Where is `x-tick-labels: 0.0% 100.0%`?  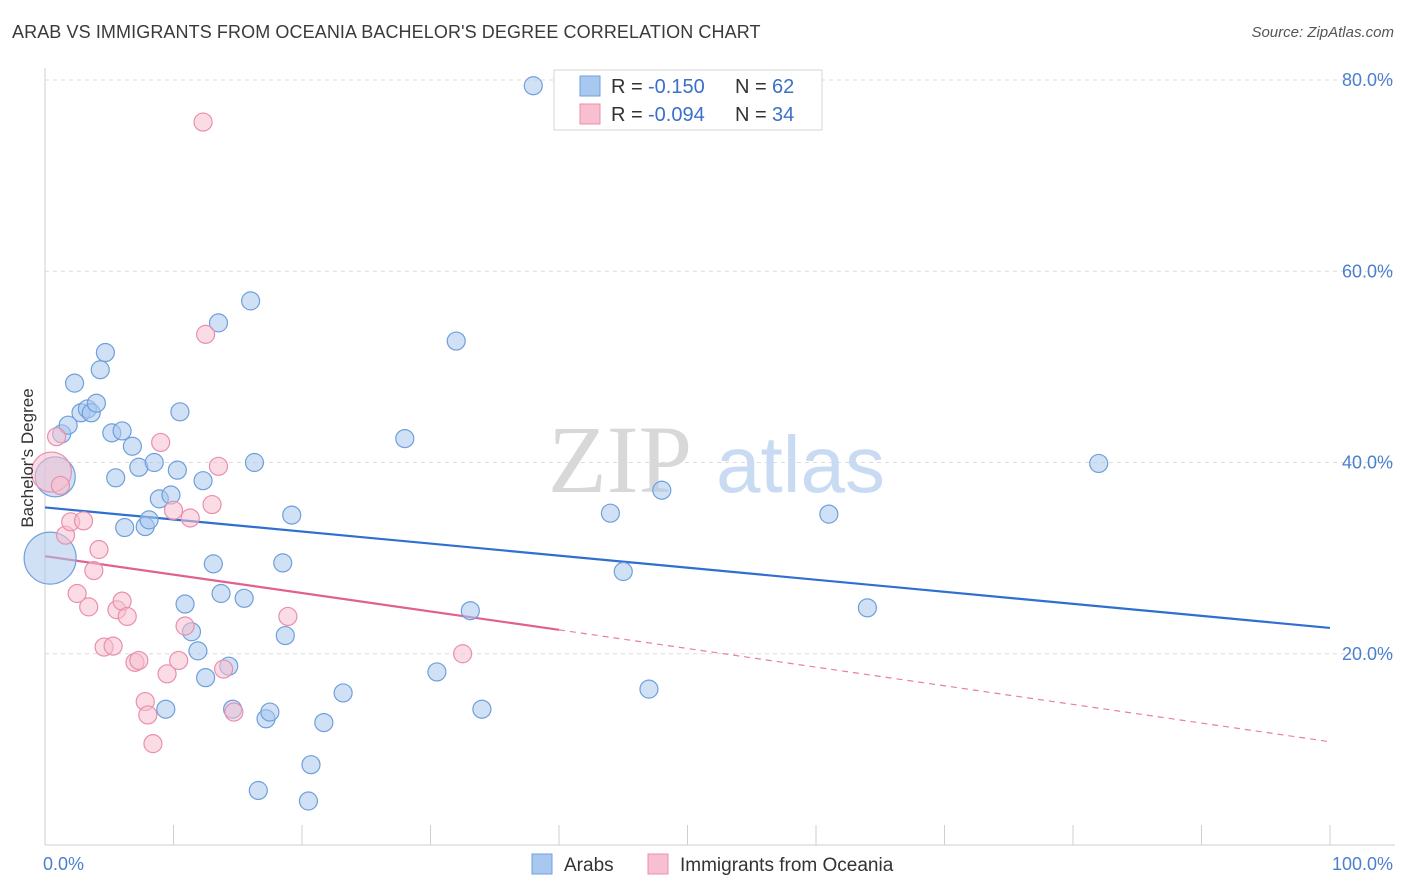
x-tick-labels: 0.0% 100.0% is located at coordinates (718, 864).